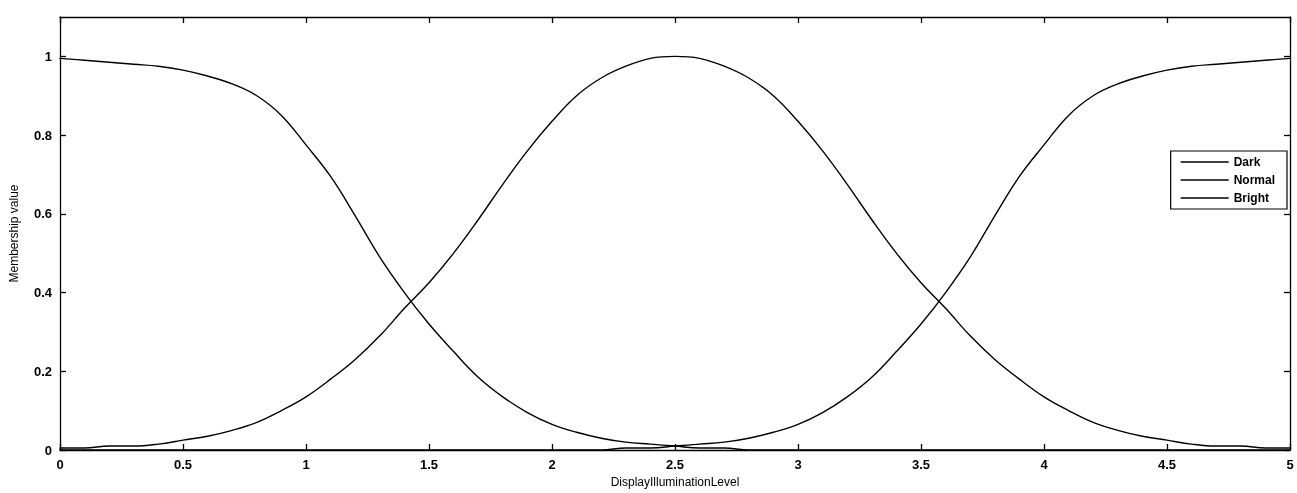  Describe the element at coordinates (48, 450) in the screenshot. I see `y-tick-label: 0` at that location.